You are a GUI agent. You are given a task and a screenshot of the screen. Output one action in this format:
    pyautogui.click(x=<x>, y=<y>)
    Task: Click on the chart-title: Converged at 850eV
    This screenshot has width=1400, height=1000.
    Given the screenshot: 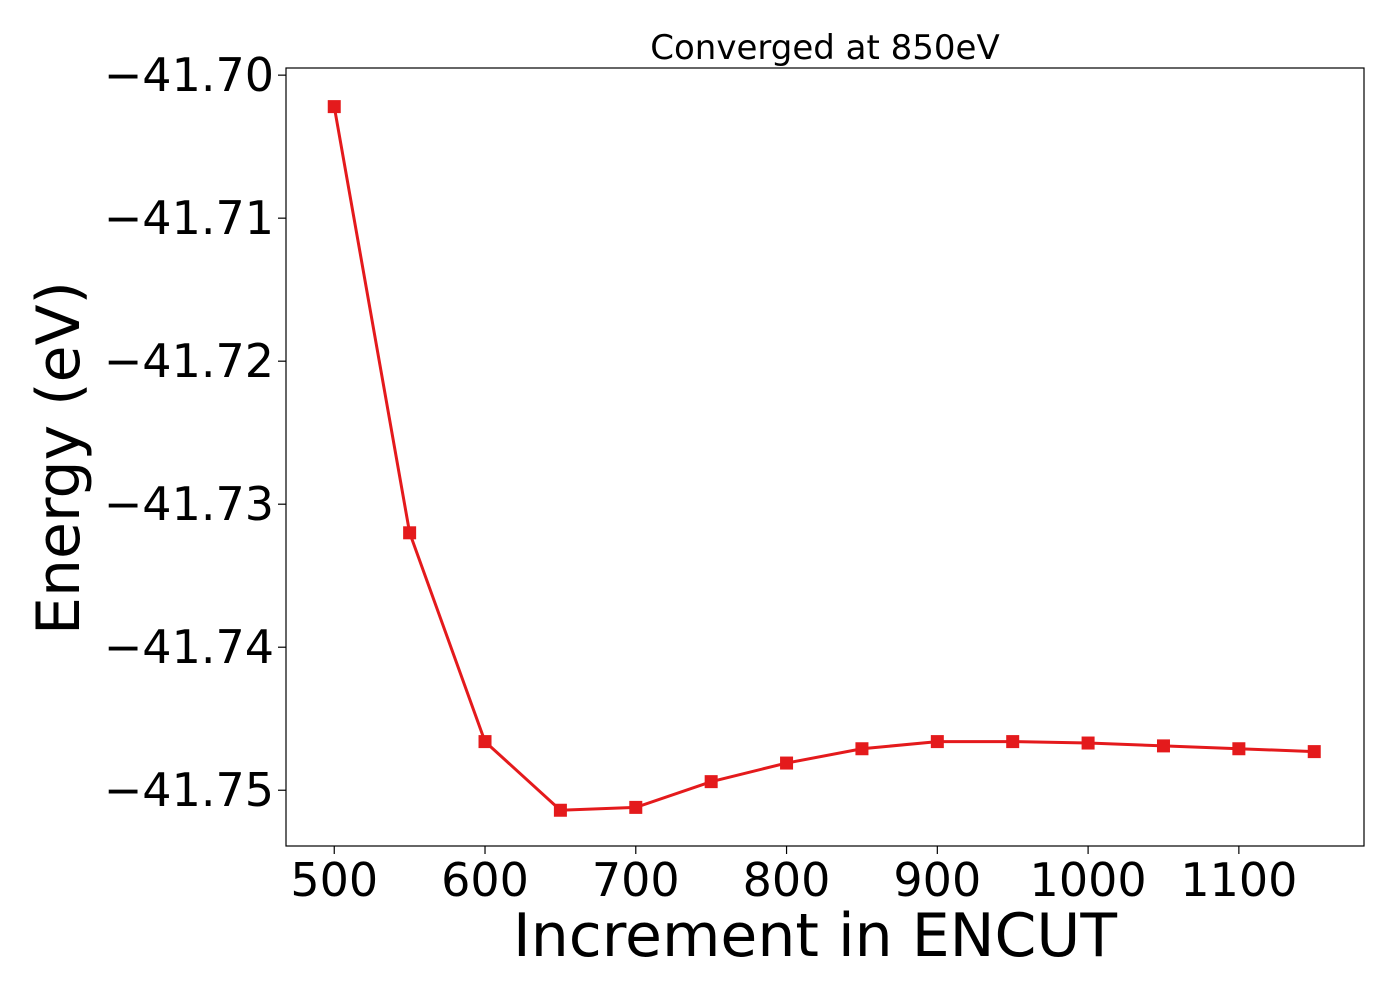 What is the action you would take?
    pyautogui.click(x=824, y=48)
    